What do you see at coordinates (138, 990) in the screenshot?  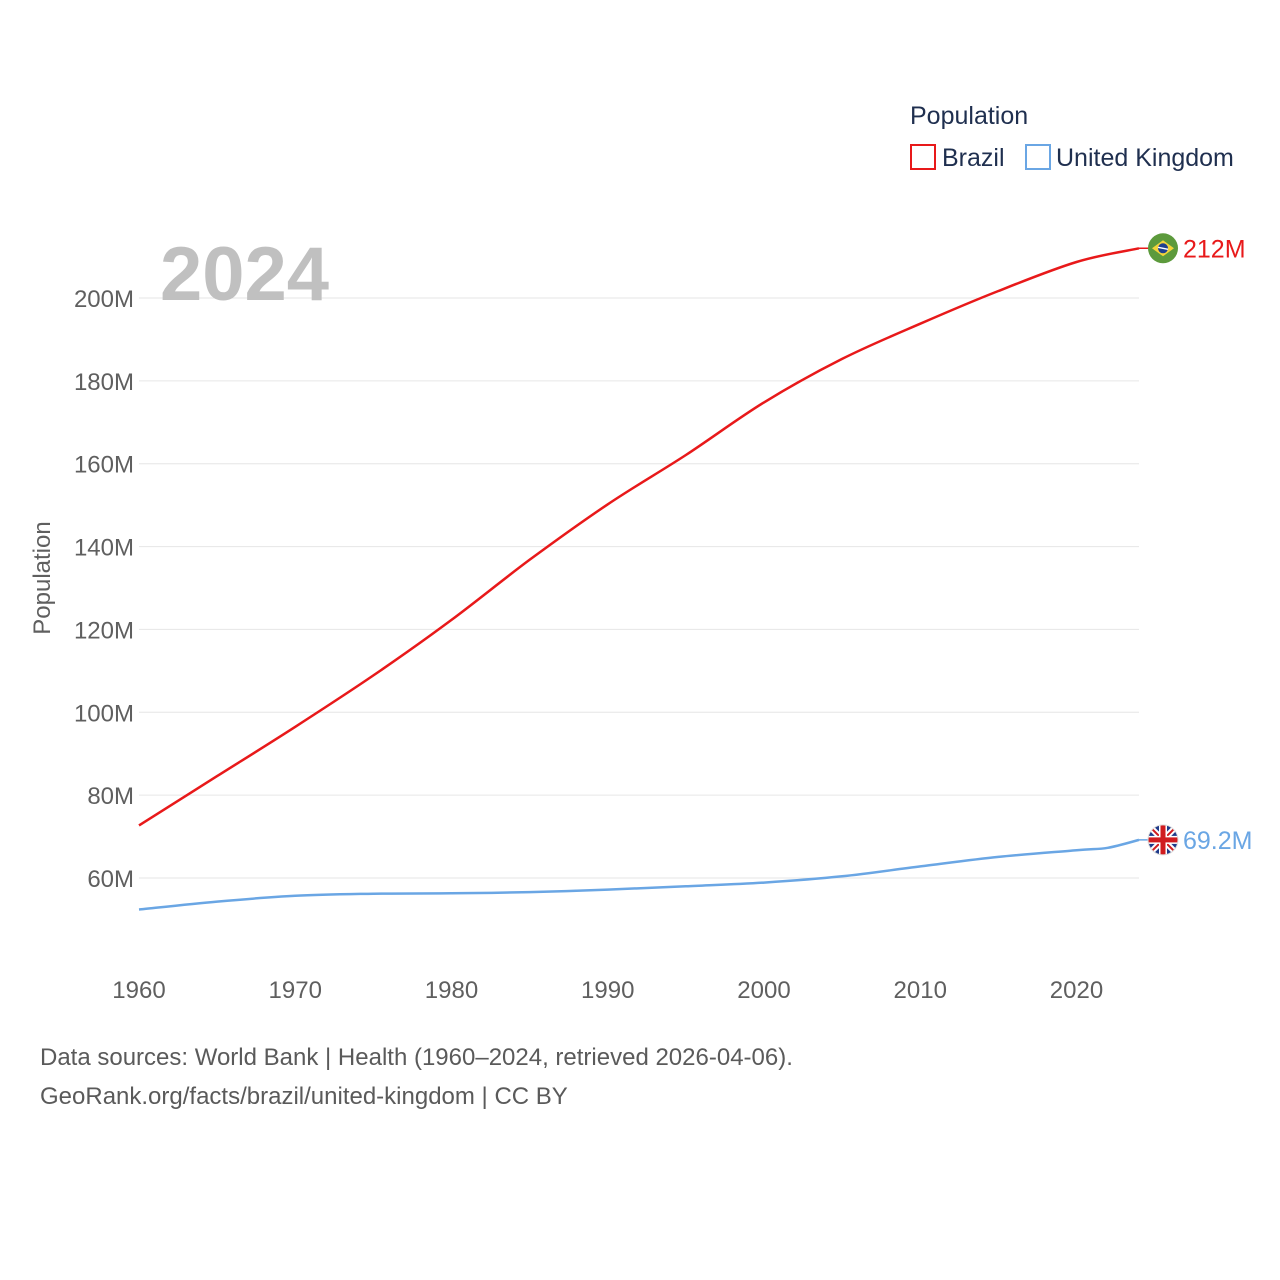 I see `x-tick-label: 1960` at bounding box center [138, 990].